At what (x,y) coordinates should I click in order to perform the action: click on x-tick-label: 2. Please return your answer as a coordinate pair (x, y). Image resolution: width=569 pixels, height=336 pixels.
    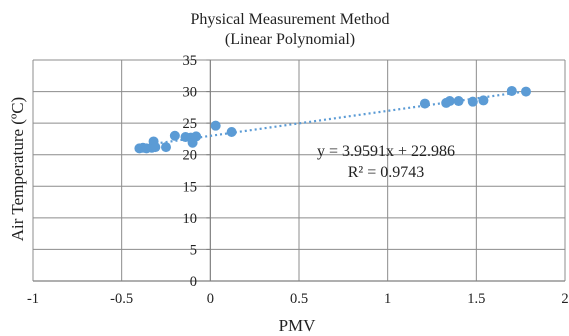
    Looking at the image, I should click on (564, 299).